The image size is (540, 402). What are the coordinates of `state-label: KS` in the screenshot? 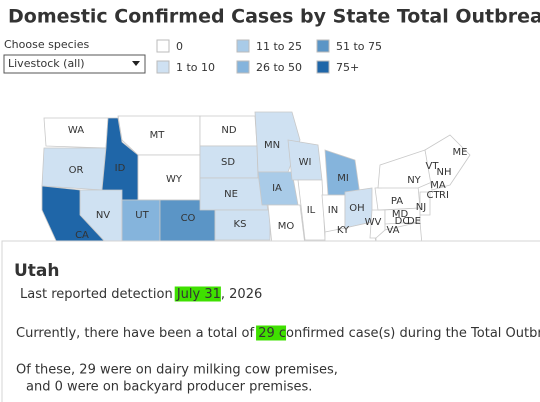 It's located at (240, 224).